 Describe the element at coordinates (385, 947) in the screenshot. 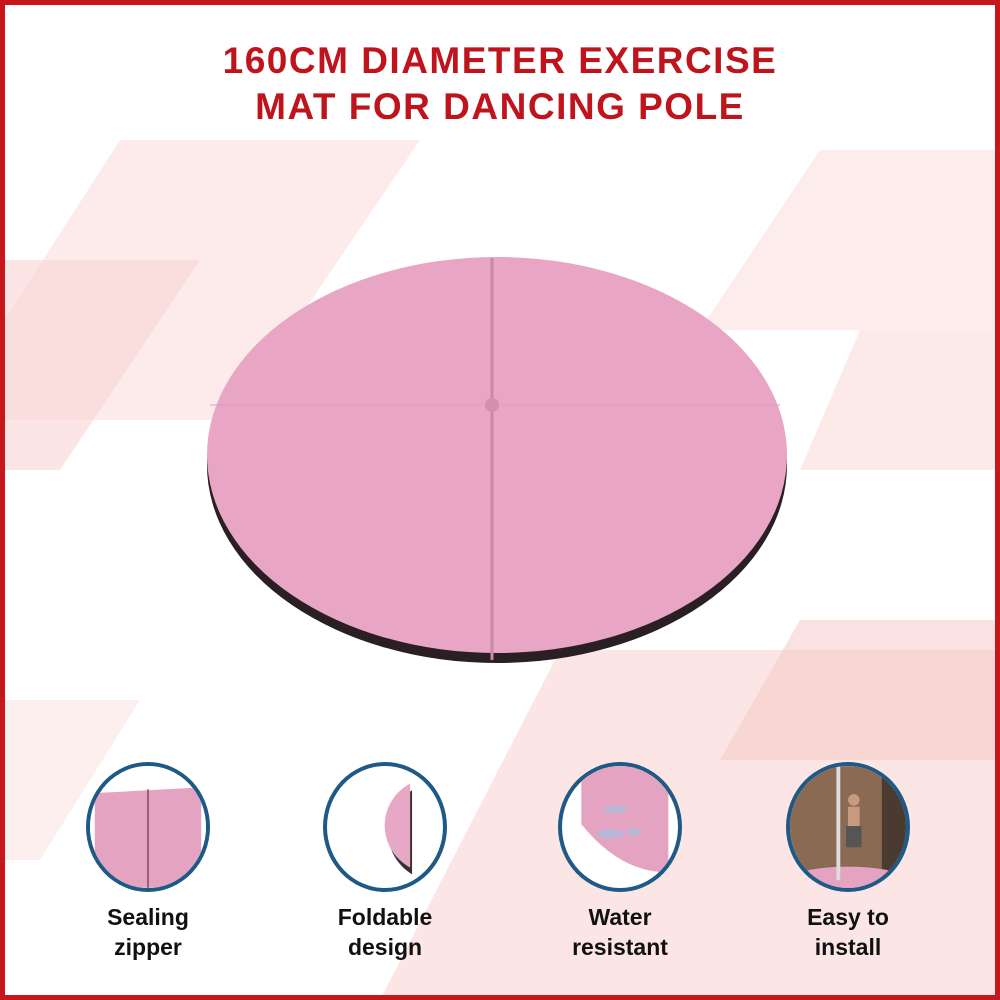

I see `feature-label-line2: design` at that location.